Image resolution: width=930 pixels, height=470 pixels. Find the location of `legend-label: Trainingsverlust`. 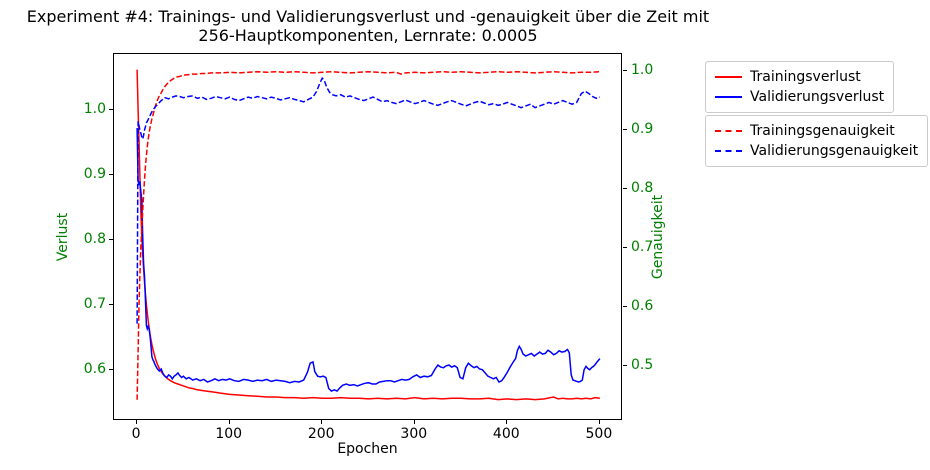

legend-label: Trainingsverlust is located at coordinates (805, 77).